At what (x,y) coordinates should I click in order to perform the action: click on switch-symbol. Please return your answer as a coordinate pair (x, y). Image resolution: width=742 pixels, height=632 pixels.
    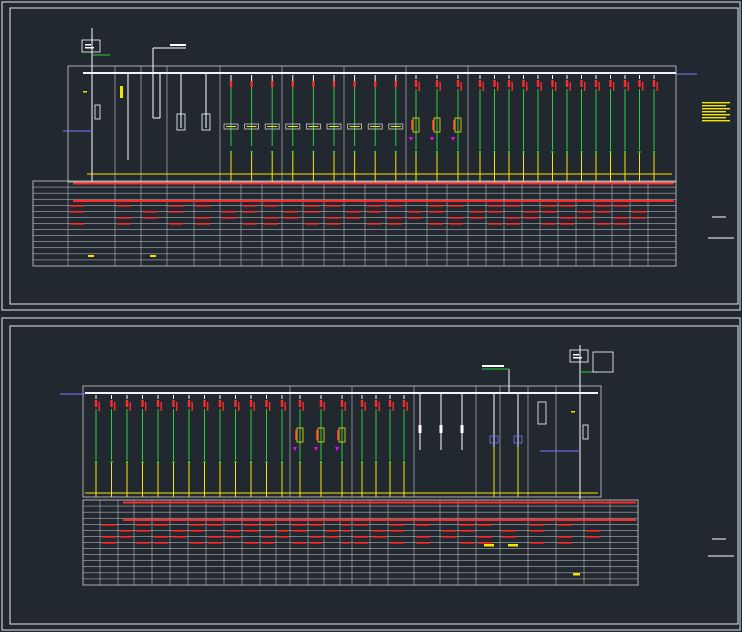
    Looking at the image, I should click on (441, 429).